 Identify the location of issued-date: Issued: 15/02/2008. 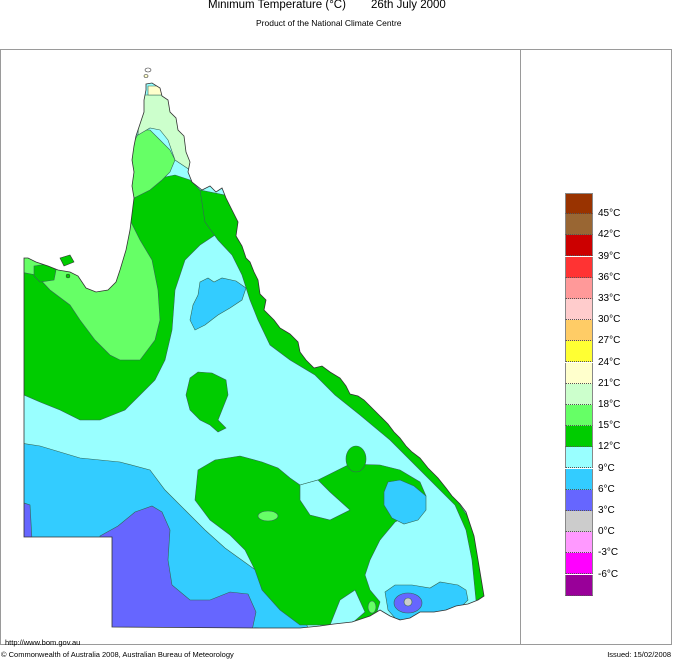
(639, 654).